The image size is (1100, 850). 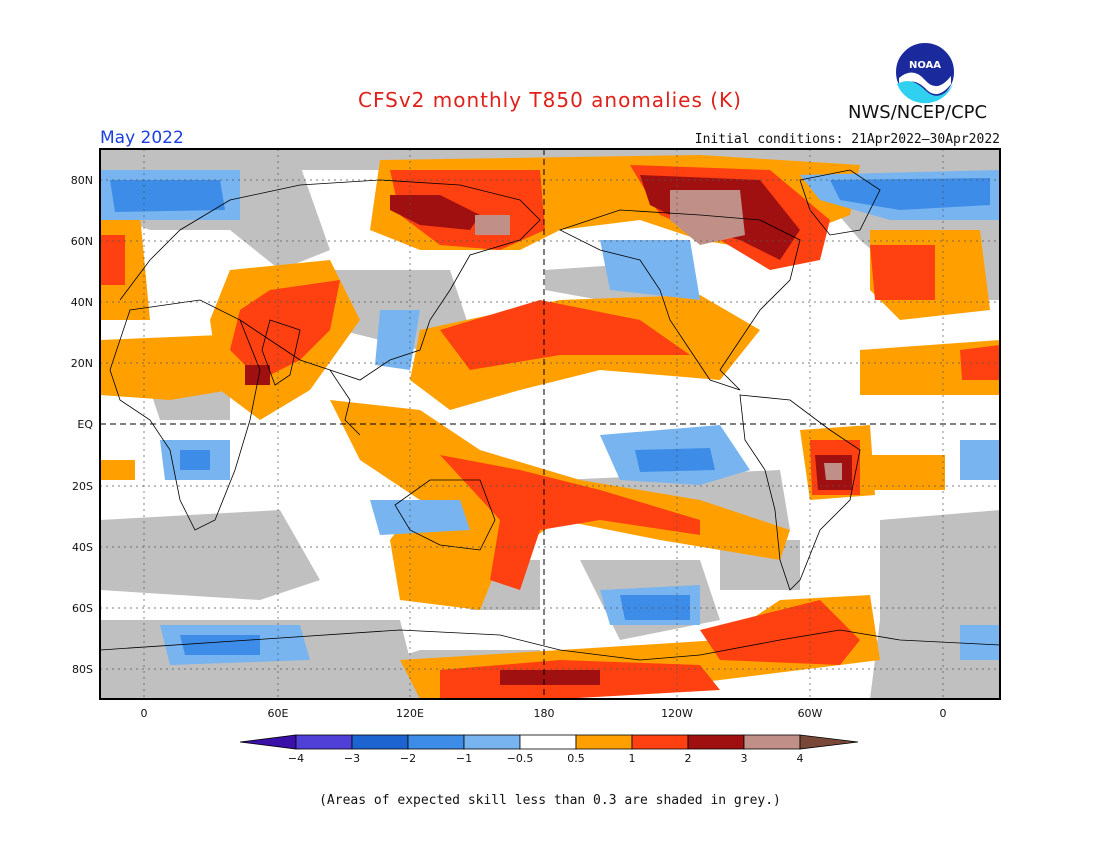 What do you see at coordinates (925, 65) in the screenshot?
I see `svg-text: NOAA` at bounding box center [925, 65].